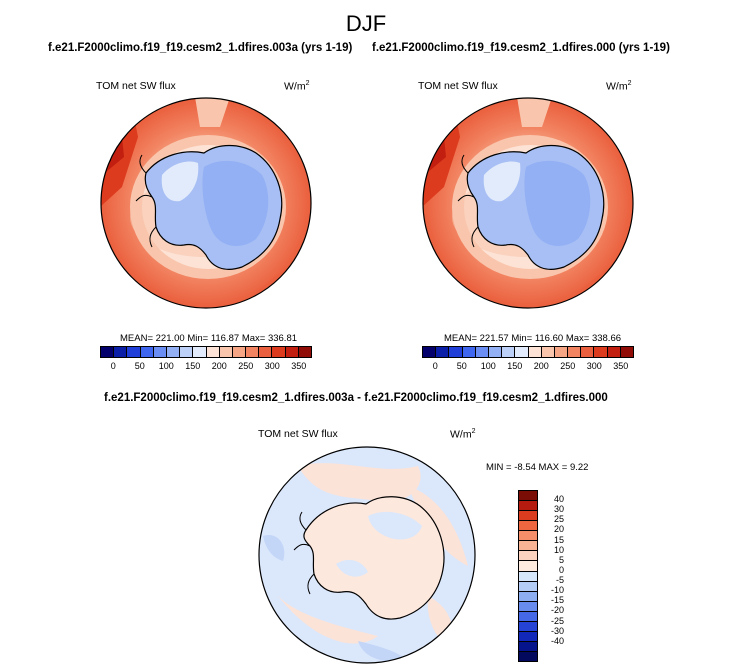 The width and height of the screenshot is (732, 672). I want to click on diff-colorbar-ticks: 40 30 25 20 15 10 5 0 -5 -10 -15 -20 -25 -30 -40, so click(557, 576).